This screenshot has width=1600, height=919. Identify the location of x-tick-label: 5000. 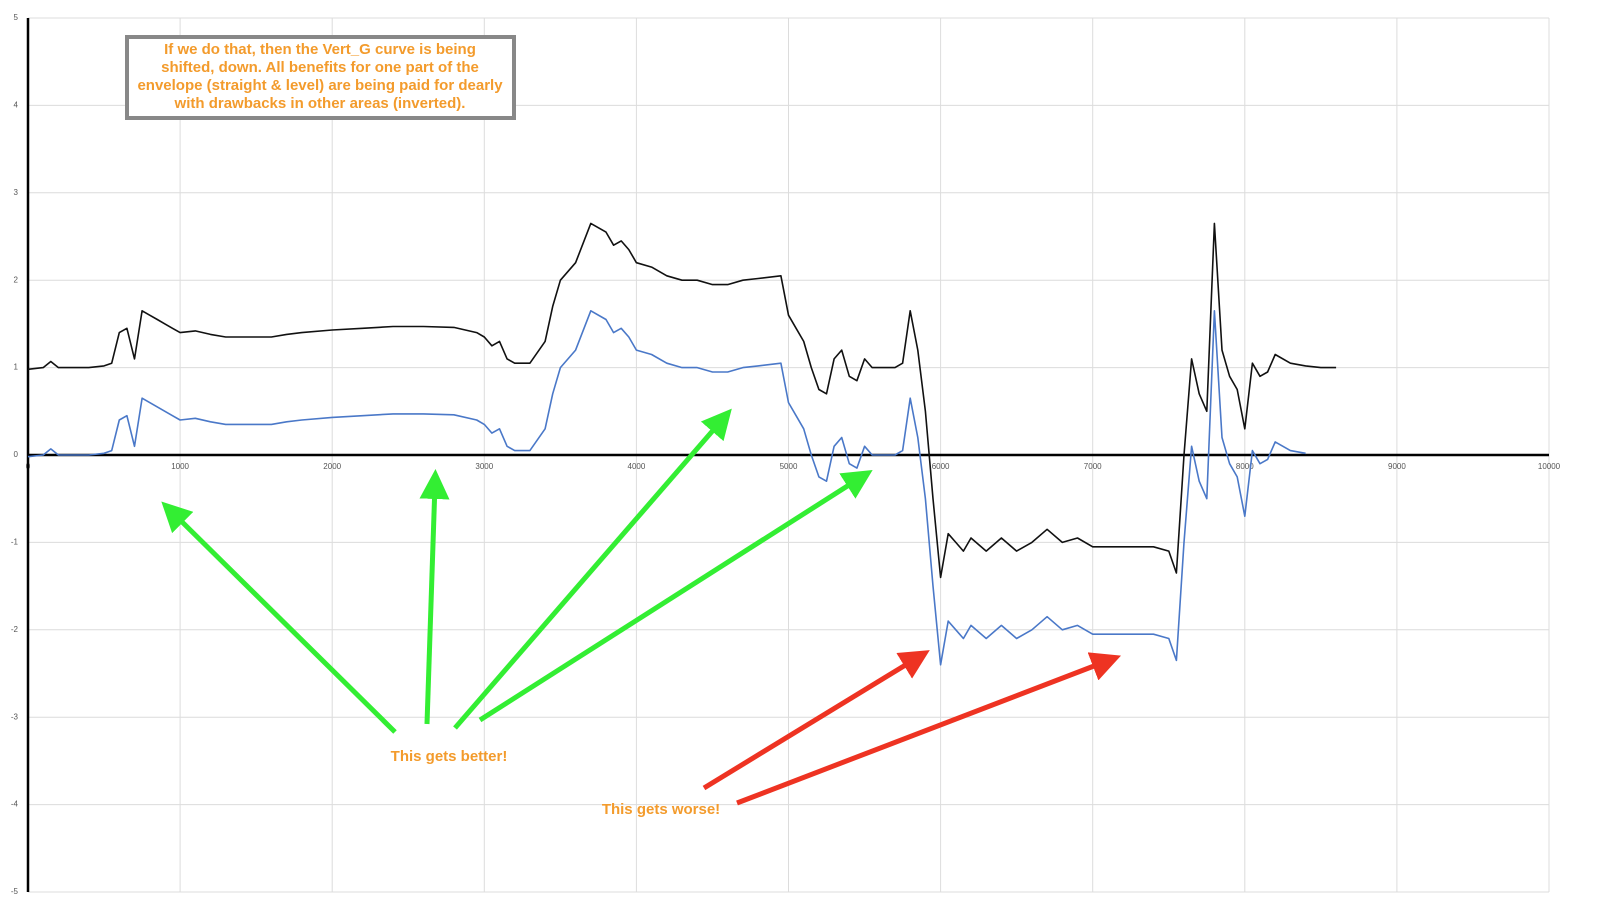
(789, 466).